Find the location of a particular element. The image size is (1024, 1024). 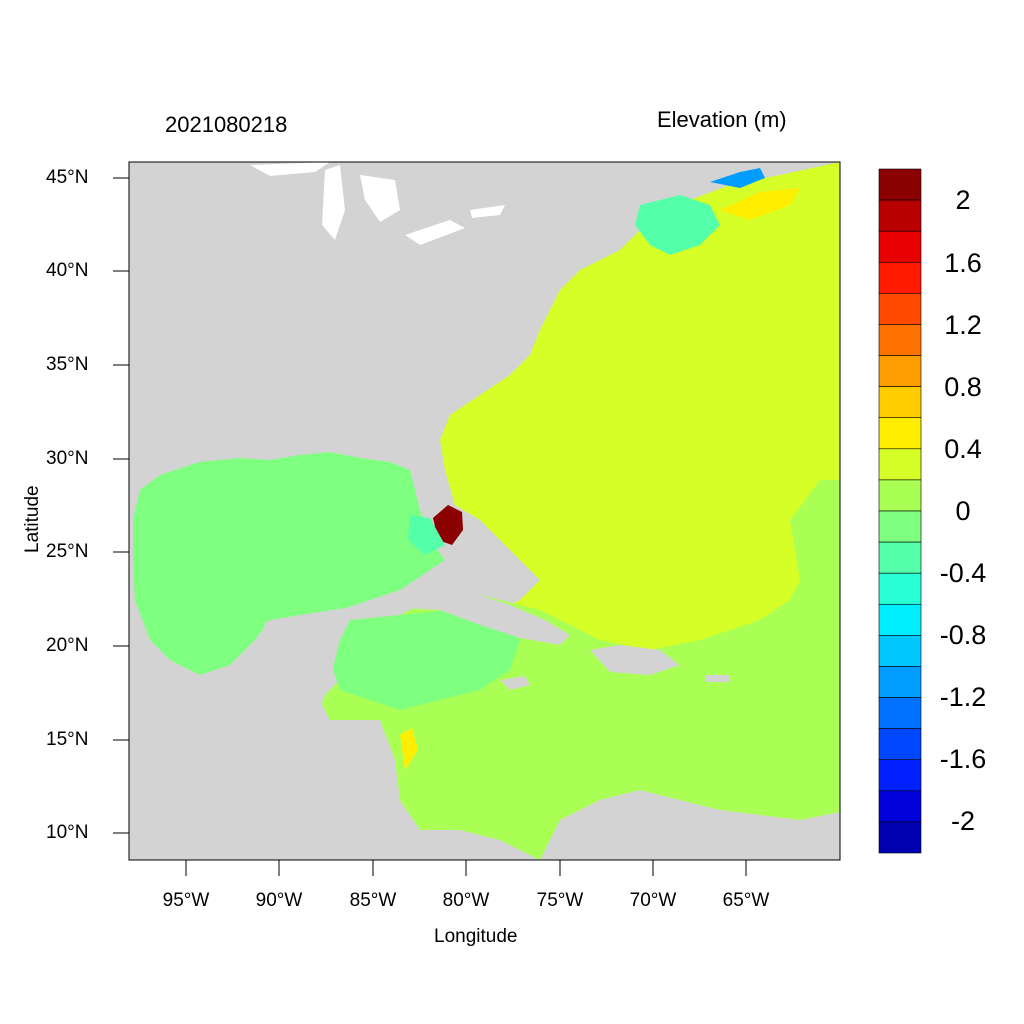

variable-title: Elevation (m) is located at coordinates (722, 119).